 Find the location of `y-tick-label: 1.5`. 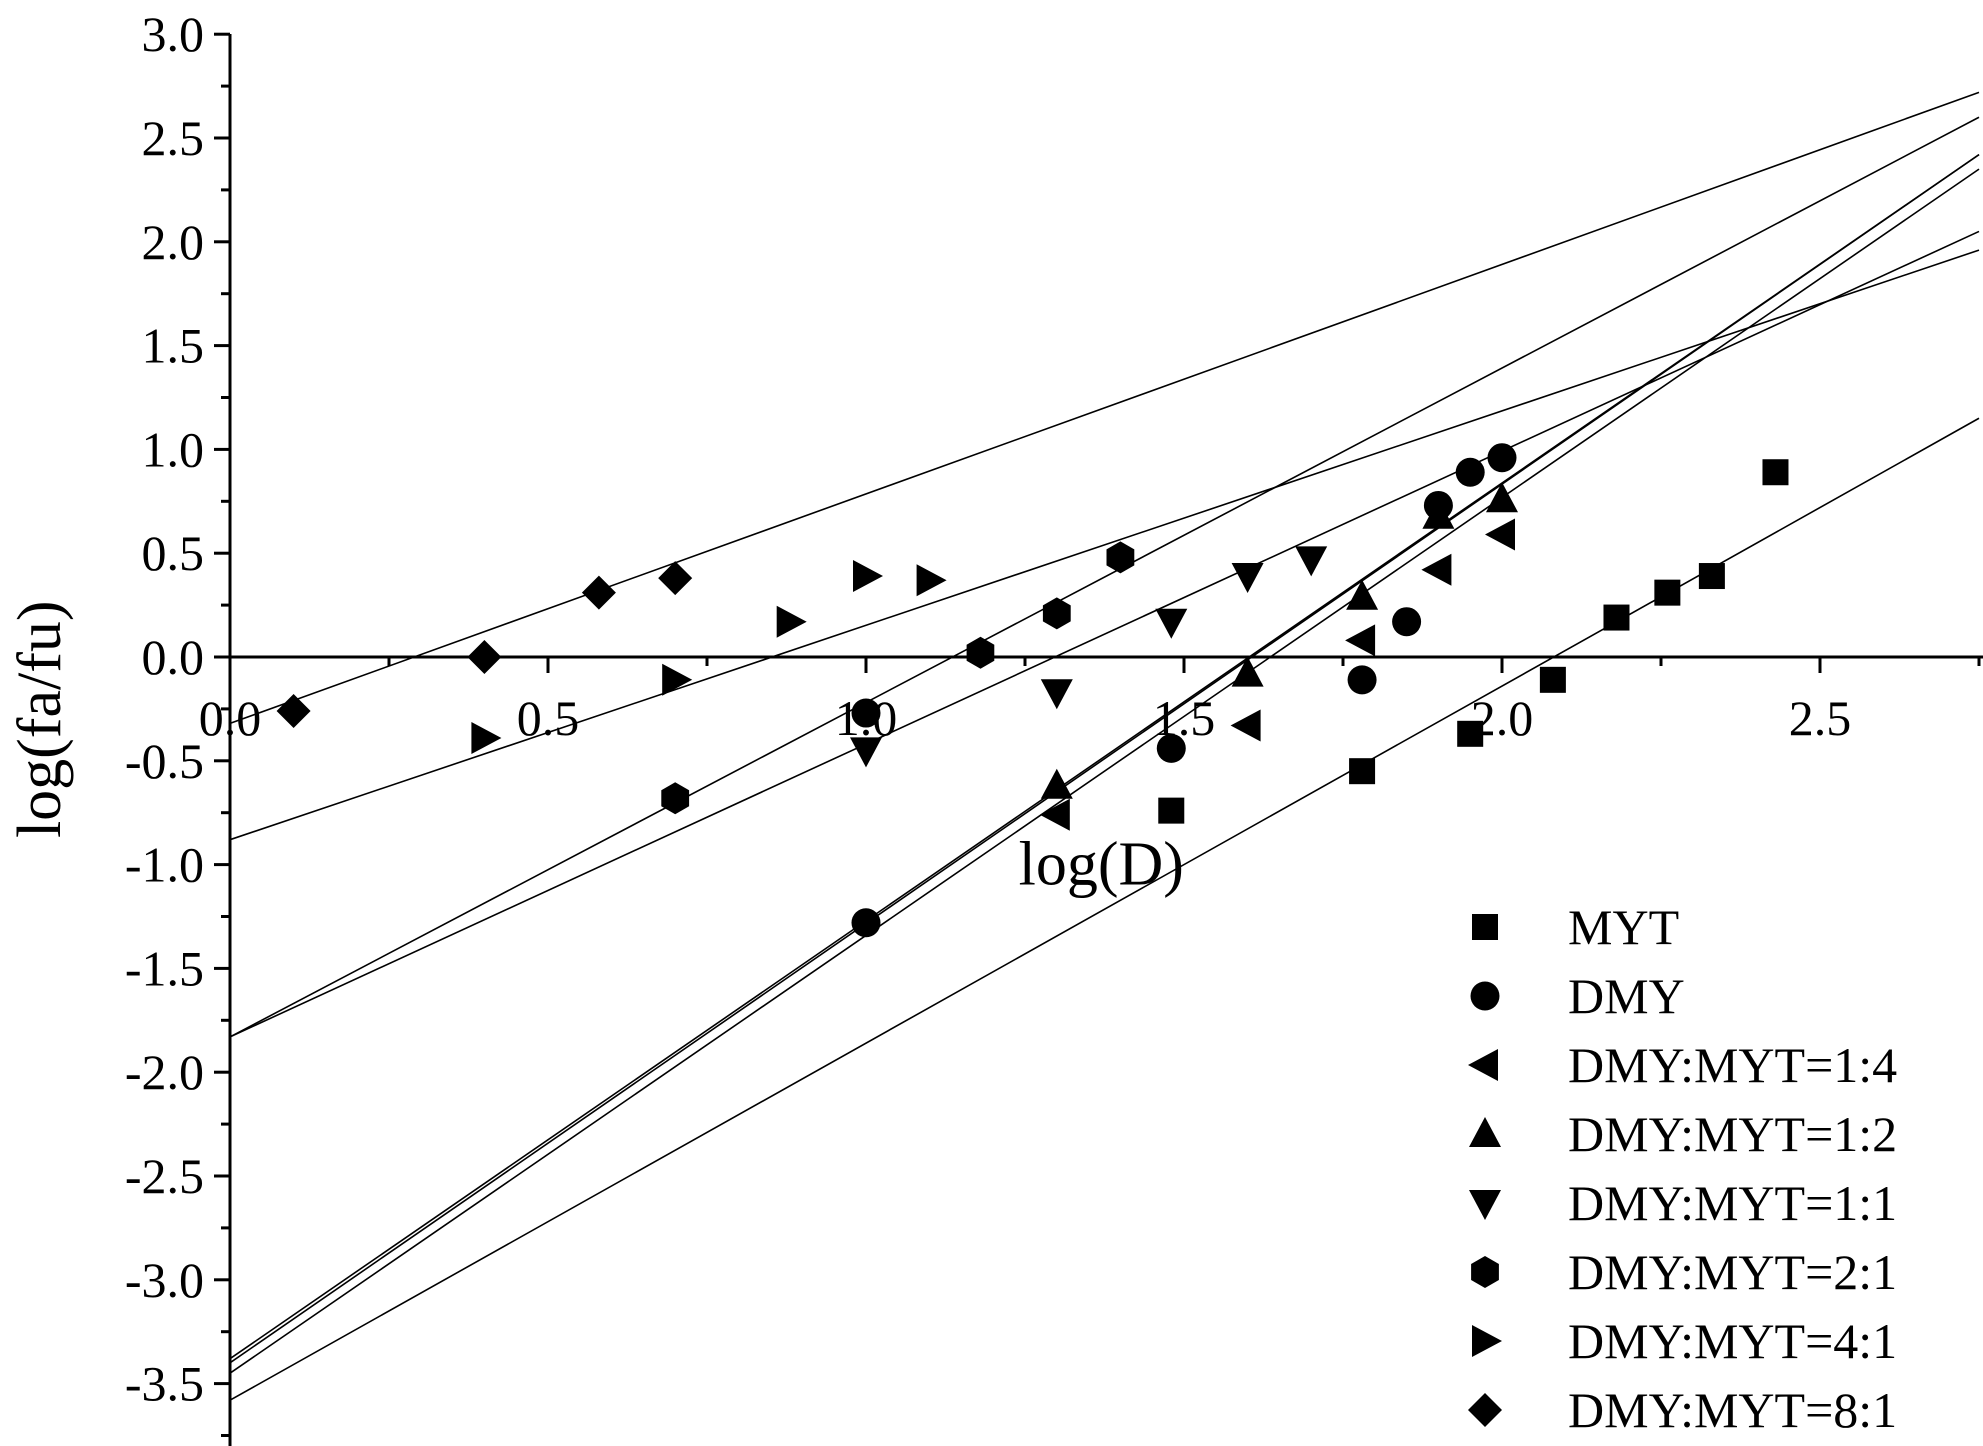

y-tick-label: 1.5 is located at coordinates (173, 346).